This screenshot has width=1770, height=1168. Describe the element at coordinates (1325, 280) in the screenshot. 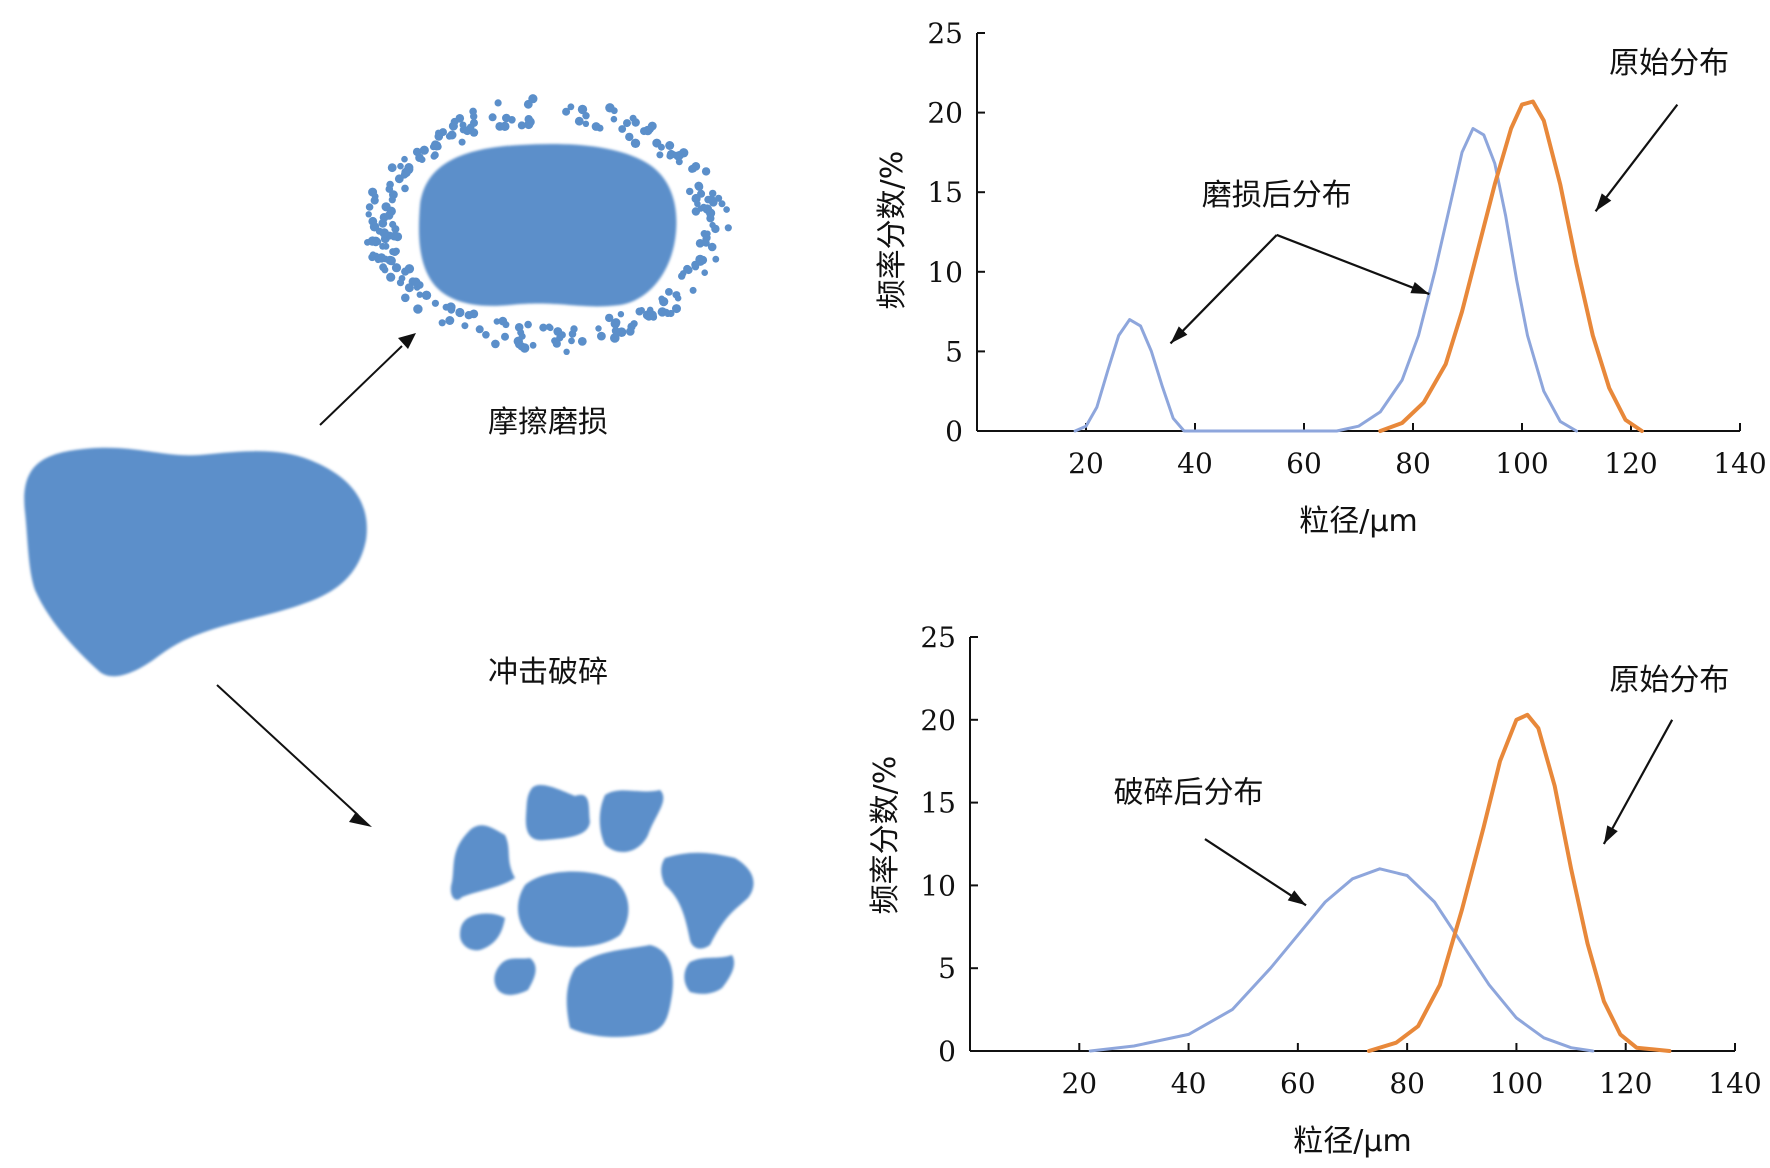

I see `series-line` at that location.